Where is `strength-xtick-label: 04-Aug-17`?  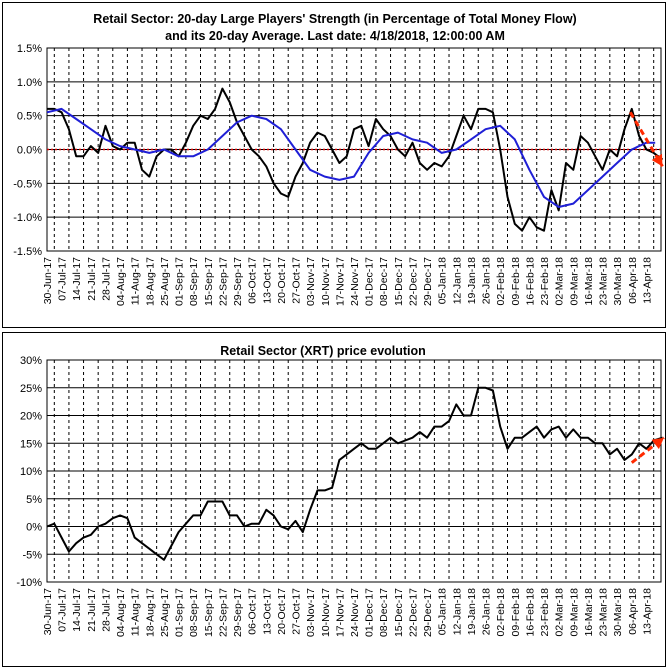
strength-xtick-label: 04-Aug-17 is located at coordinates (121, 281).